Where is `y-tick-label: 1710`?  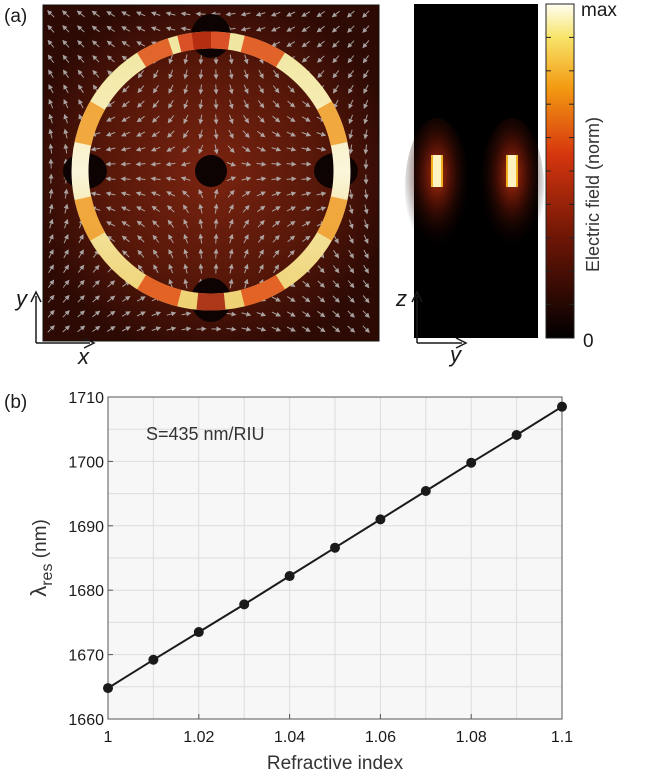 y-tick-label: 1710 is located at coordinates (86, 398).